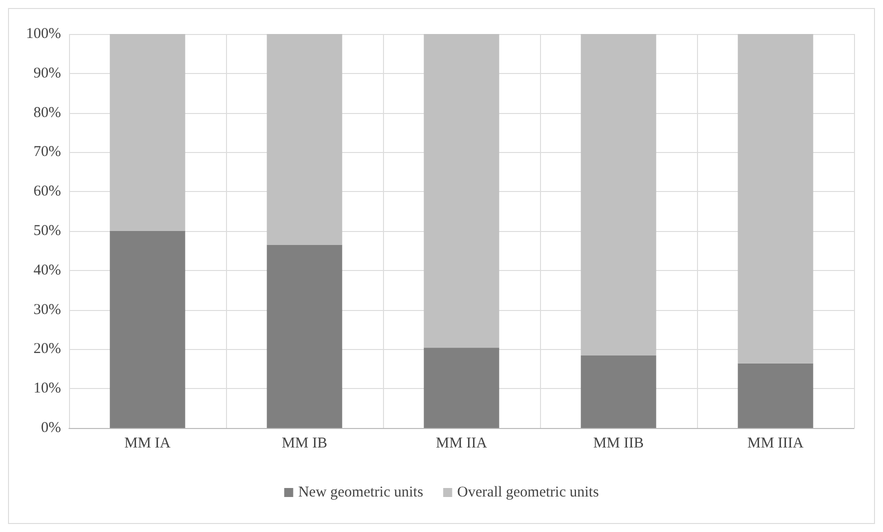 This screenshot has height=532, width=883. What do you see at coordinates (47, 192) in the screenshot?
I see `y-tick-label: 60%` at bounding box center [47, 192].